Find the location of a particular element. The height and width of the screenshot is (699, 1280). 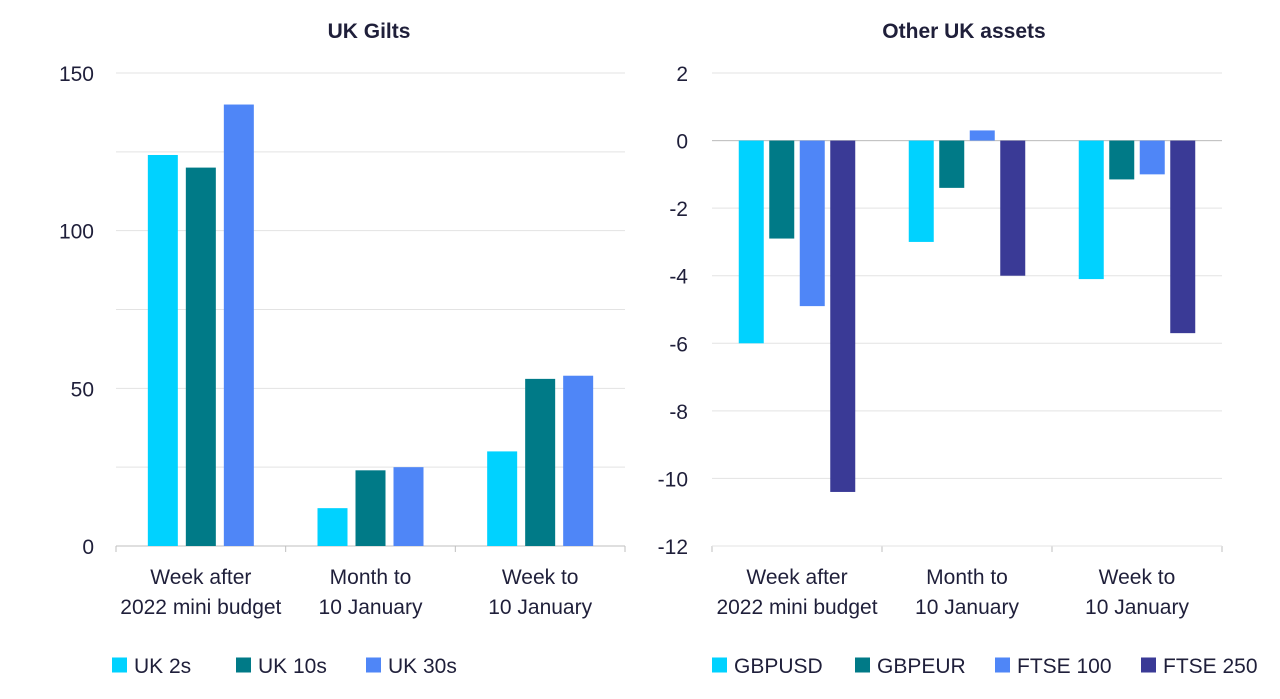

chart-title: Other UK assets is located at coordinates (963, 31).